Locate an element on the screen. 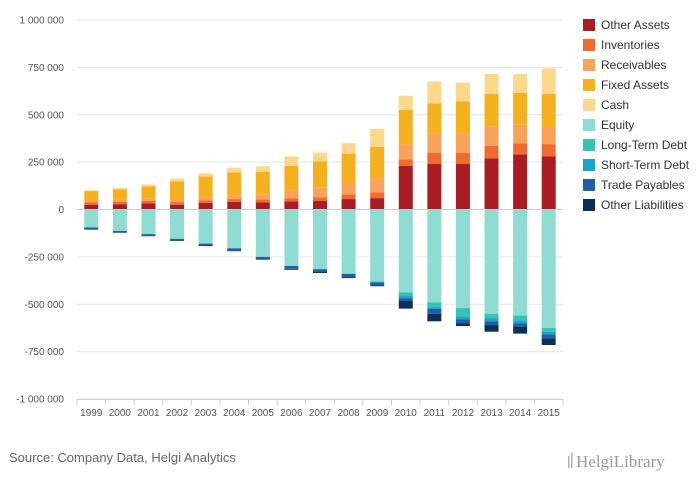  legend-label: Equity is located at coordinates (617, 125).